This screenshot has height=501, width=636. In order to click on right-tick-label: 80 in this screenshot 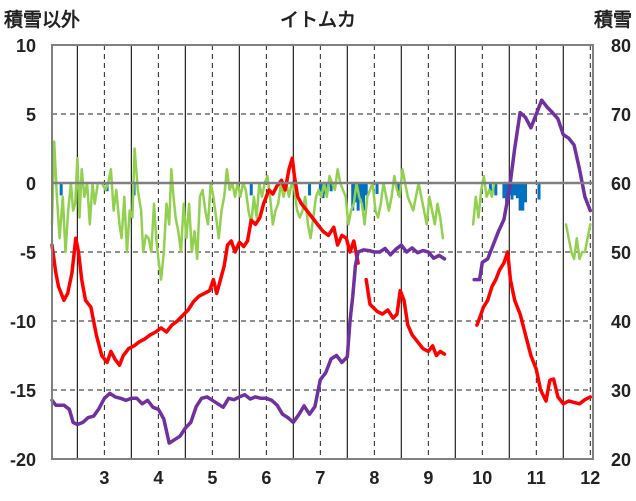, I will do `click(621, 46)`.